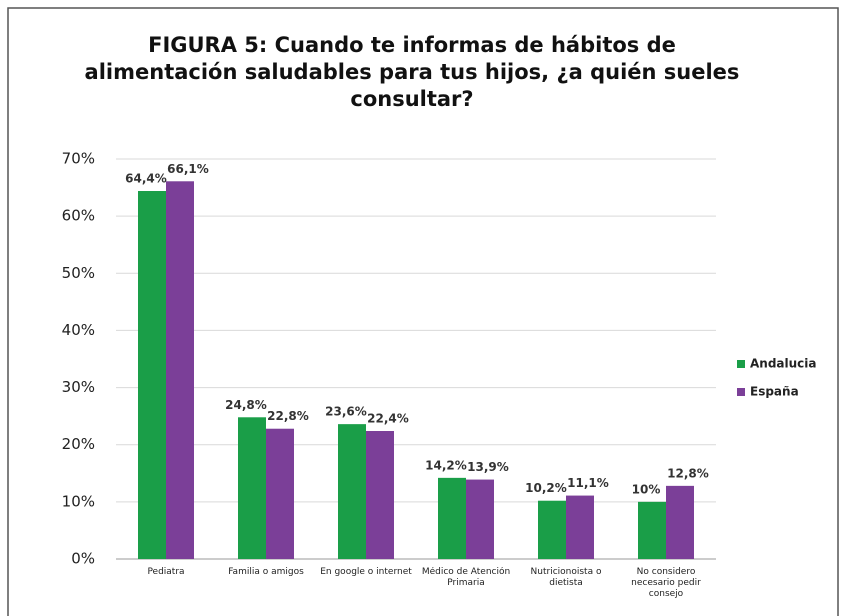 The height and width of the screenshot is (616, 847). I want to click on value-label: 24,8%, so click(246, 405).